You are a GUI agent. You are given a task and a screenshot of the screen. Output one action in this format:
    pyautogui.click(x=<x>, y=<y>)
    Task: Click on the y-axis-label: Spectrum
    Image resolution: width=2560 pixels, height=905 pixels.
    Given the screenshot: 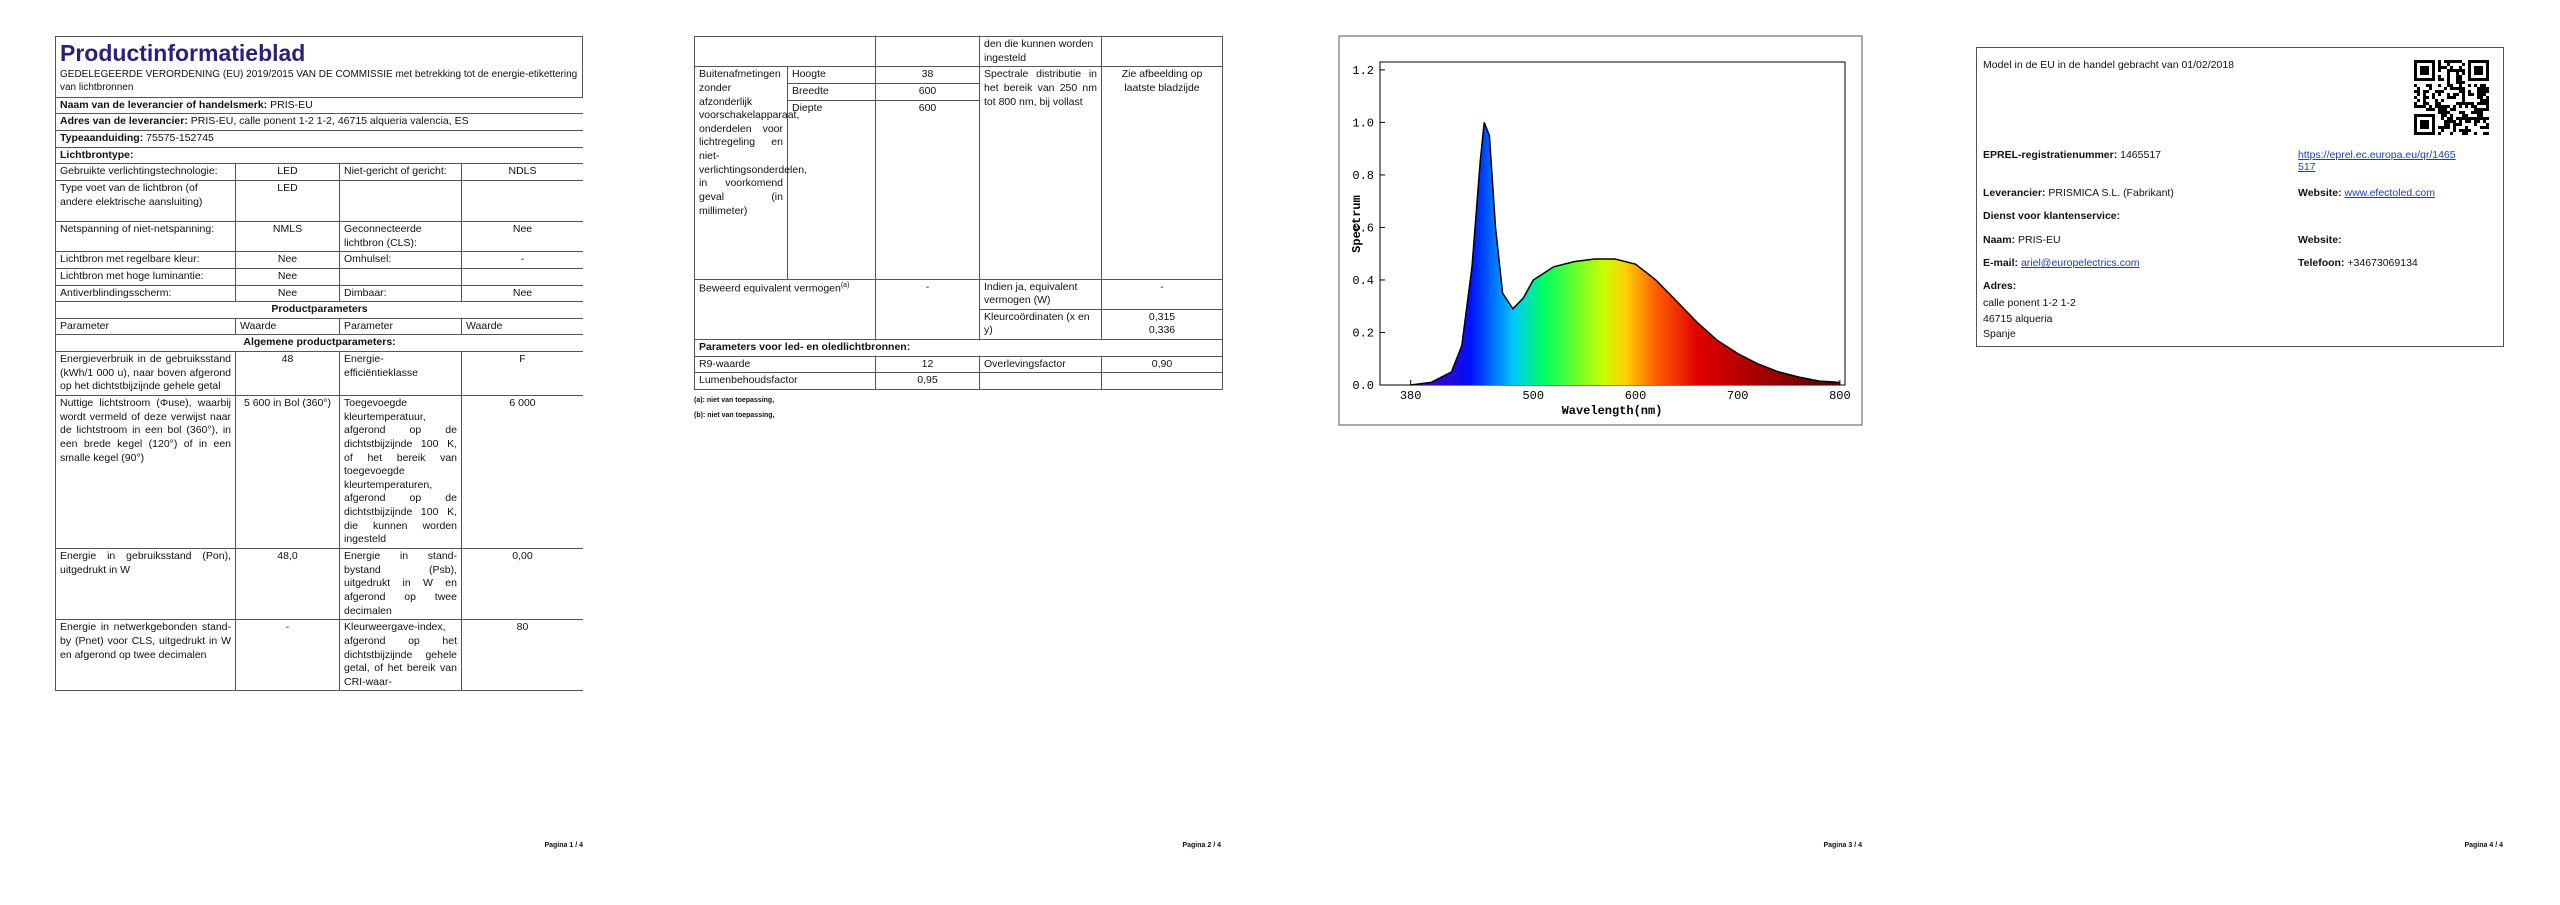 What is the action you would take?
    pyautogui.click(x=1357, y=224)
    